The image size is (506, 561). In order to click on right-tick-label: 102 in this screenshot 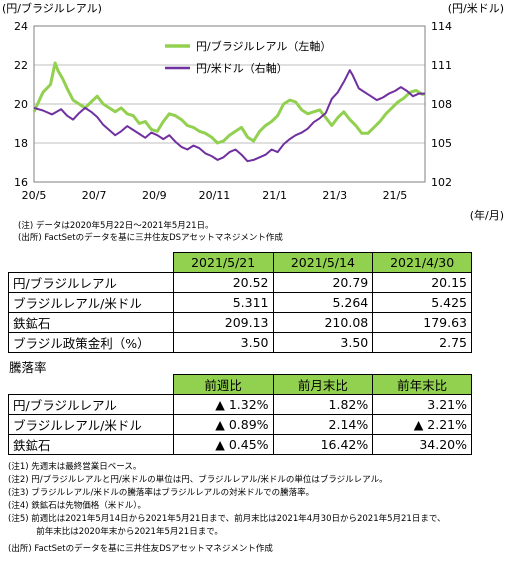, I will do `click(441, 182)`.